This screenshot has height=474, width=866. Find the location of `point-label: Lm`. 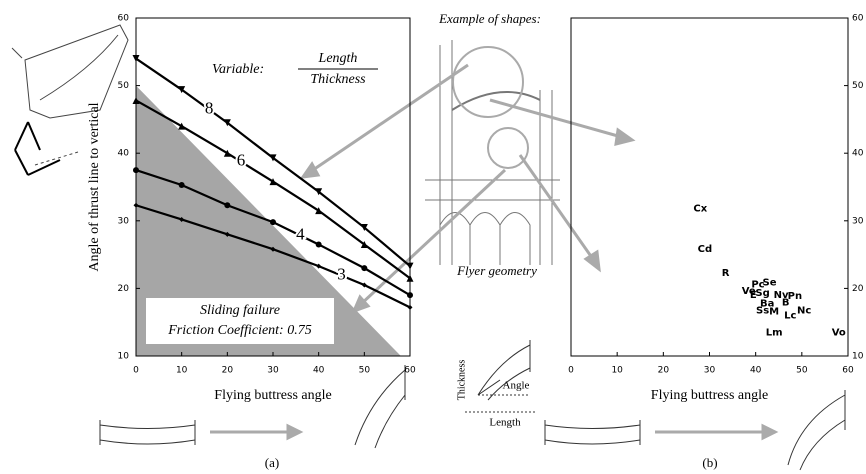

point-label: Lm is located at coordinates (774, 332).